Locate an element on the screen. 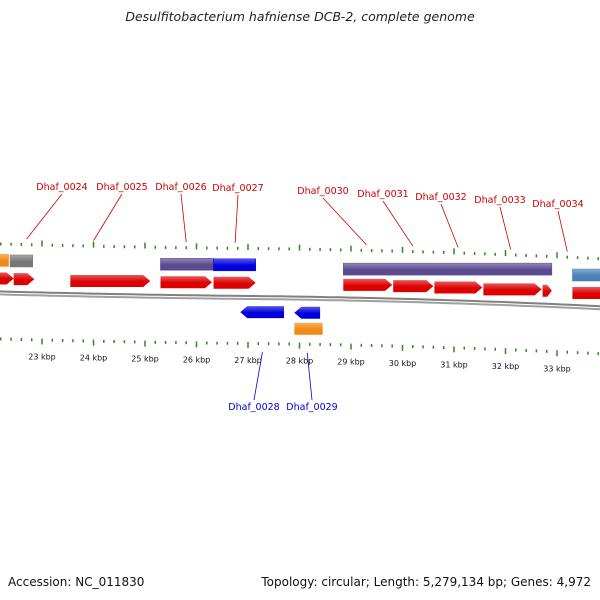 The image size is (600, 600). tick-label: 29 kbp is located at coordinates (351, 362).